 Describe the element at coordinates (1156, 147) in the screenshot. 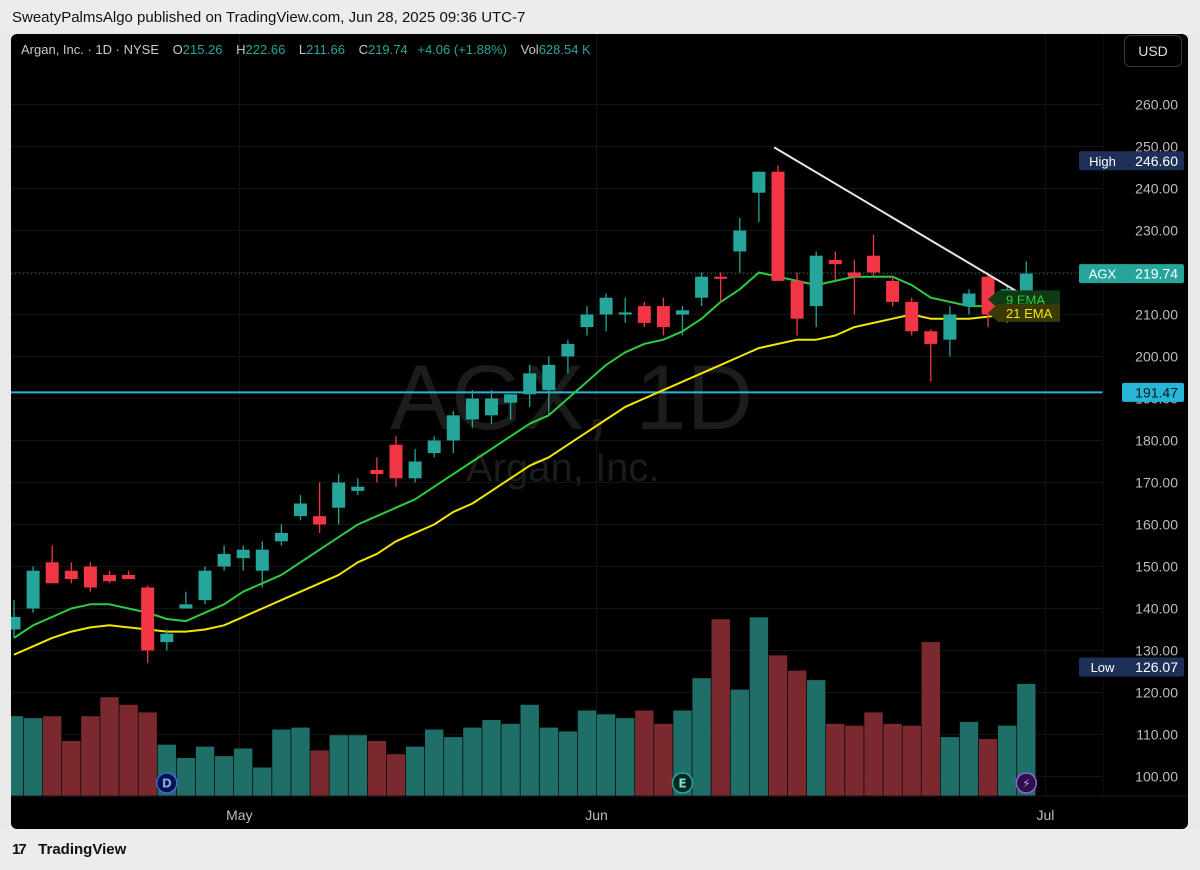

I see `price-tick-label: 250.00` at that location.